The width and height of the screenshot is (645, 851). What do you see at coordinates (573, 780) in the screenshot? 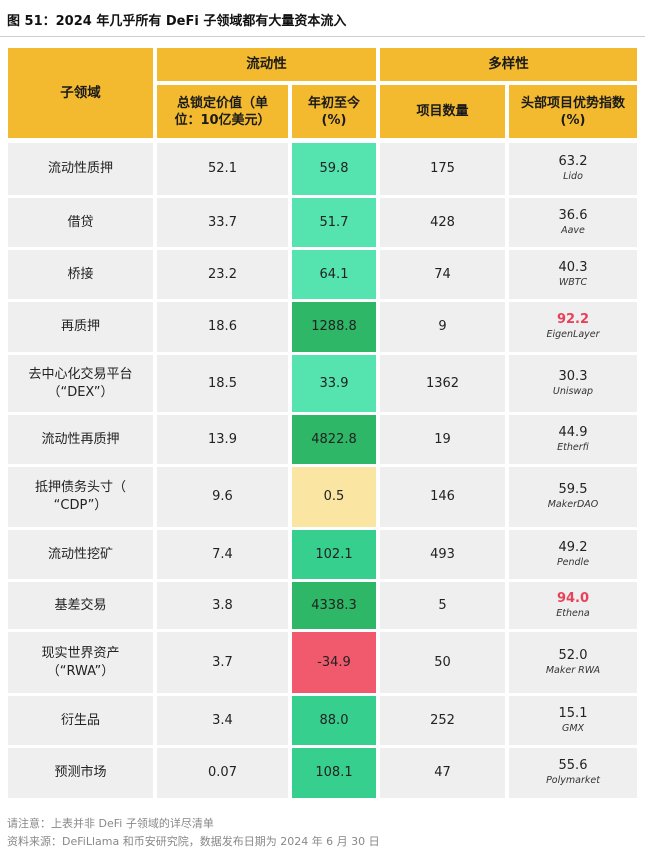
I see `leading-project: Polymarket` at bounding box center [573, 780].